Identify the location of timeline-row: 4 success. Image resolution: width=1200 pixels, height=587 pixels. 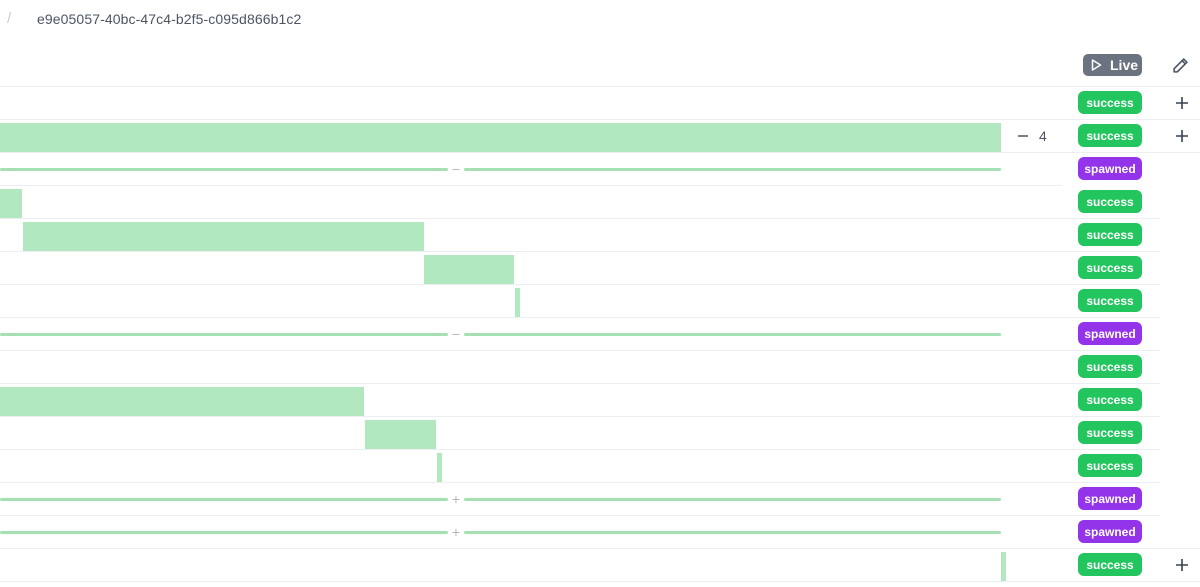
(600, 136).